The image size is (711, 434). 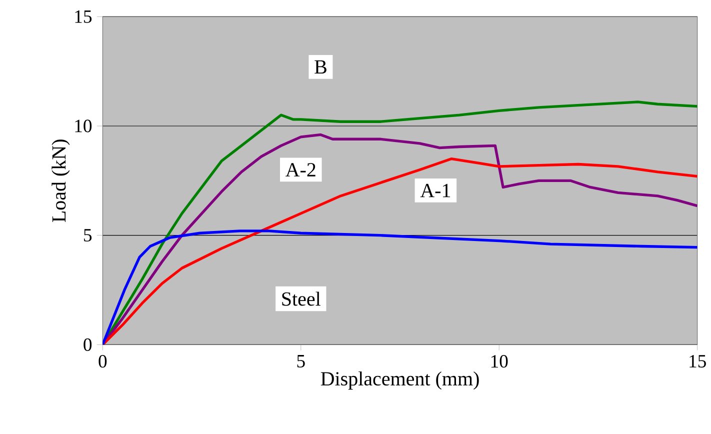 I want to click on x-axis-title: Displacement (mm), so click(x=399, y=380).